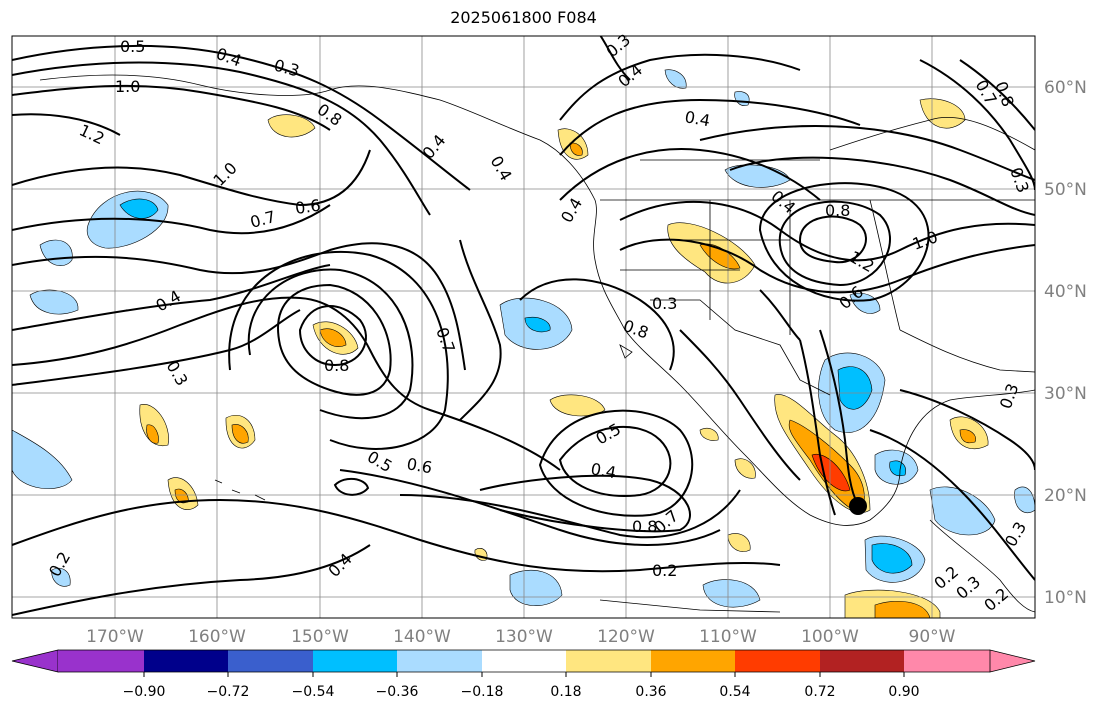 This screenshot has width=1105, height=712. I want to click on lon-label: 160°W, so click(217, 637).